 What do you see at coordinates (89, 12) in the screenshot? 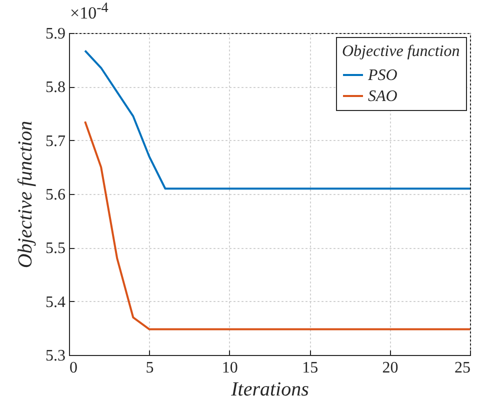
I see `text: ×10$^{-4}$` at bounding box center [89, 12].